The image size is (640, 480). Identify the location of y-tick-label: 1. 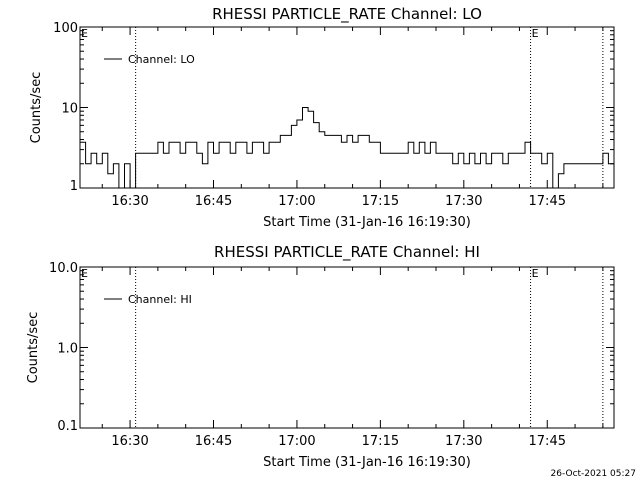
(74, 186).